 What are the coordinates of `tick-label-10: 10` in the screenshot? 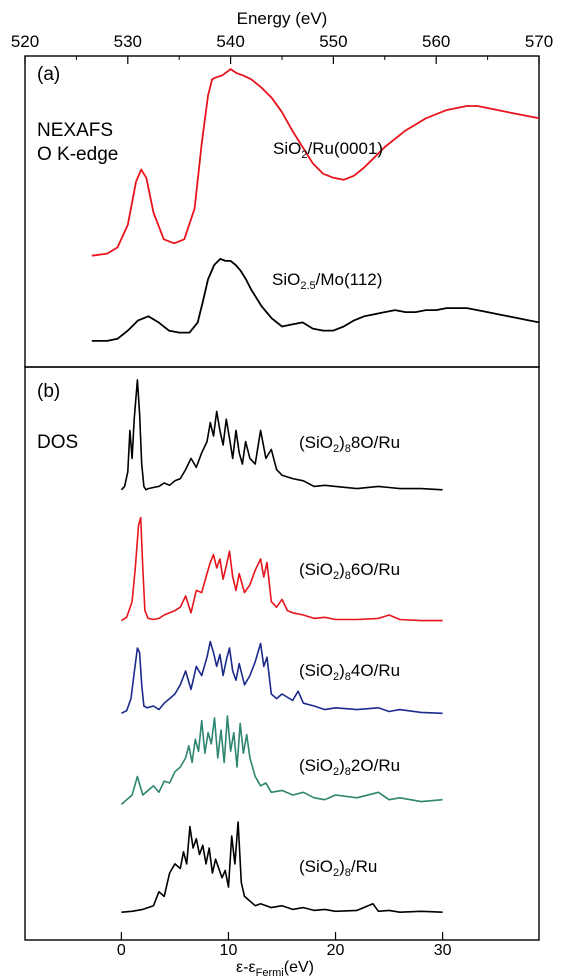 It's located at (229, 950).